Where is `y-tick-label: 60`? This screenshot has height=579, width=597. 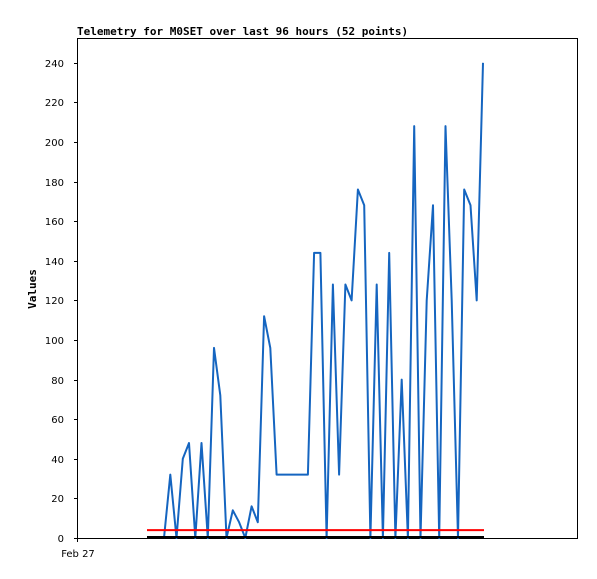 y-tick-label: 60 is located at coordinates (57, 420).